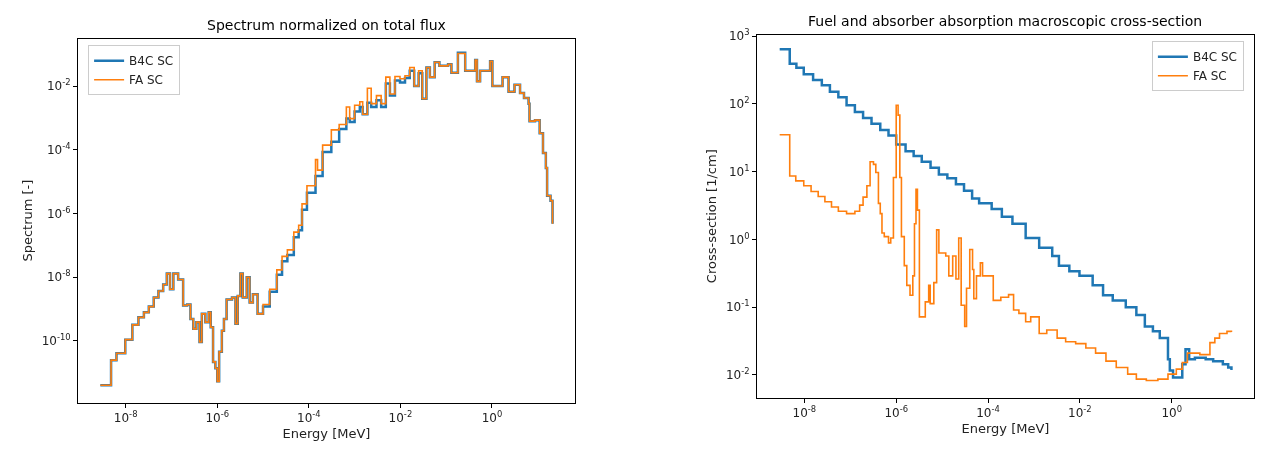 The height and width of the screenshot is (452, 1263). I want to click on y-axis-title: Spectrum [-], so click(27, 220).